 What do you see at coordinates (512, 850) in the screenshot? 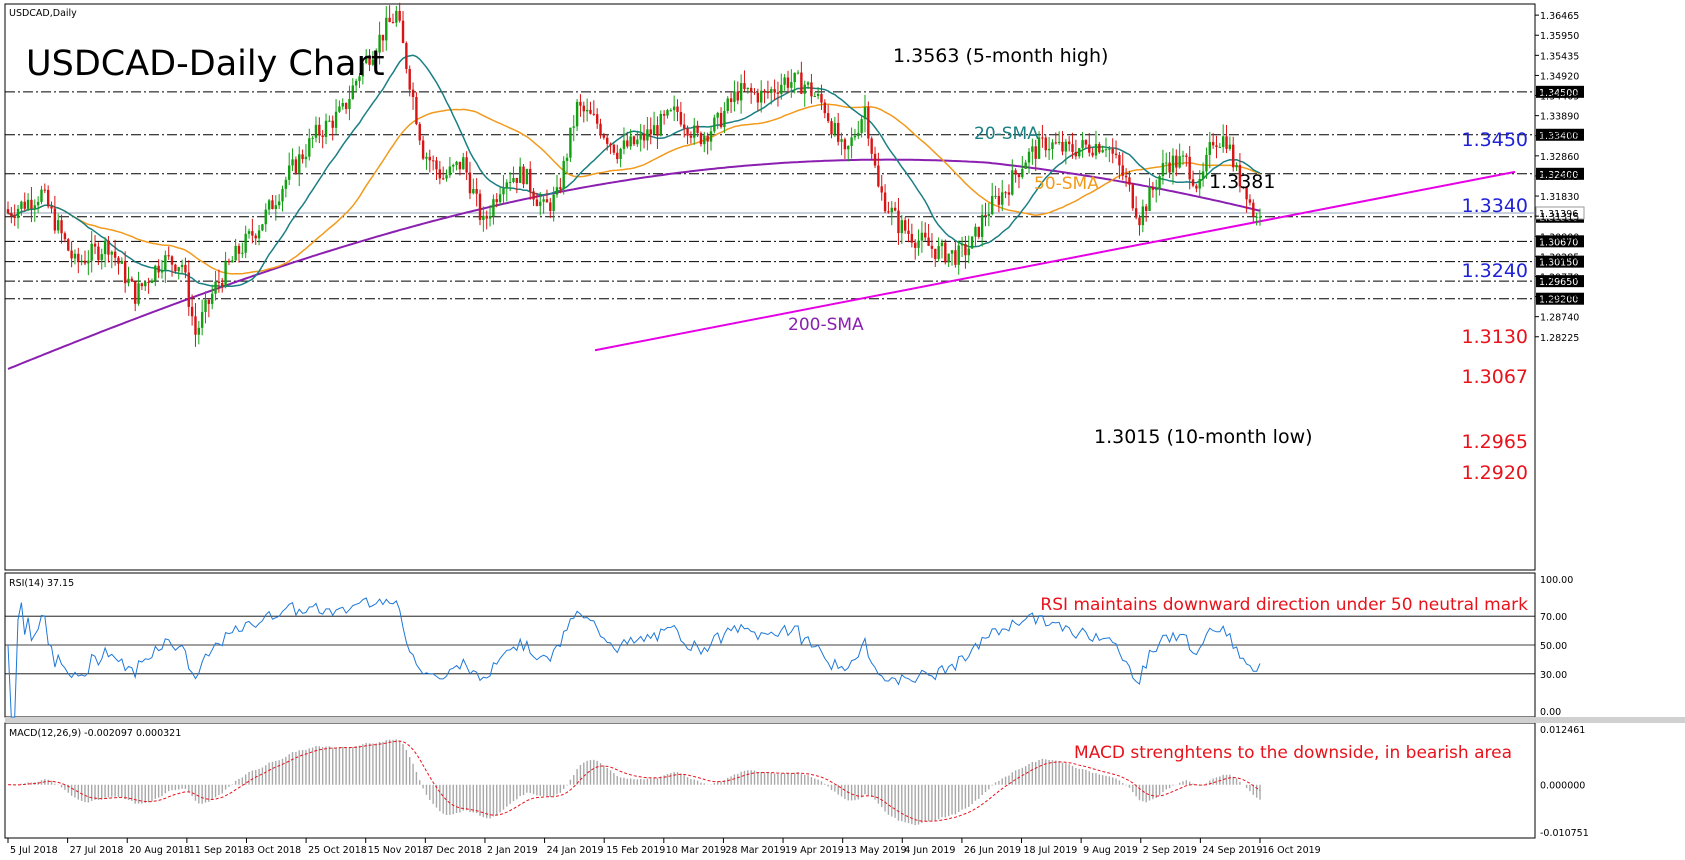
I see `time-tick-label: 2 Jan 2019` at bounding box center [512, 850].